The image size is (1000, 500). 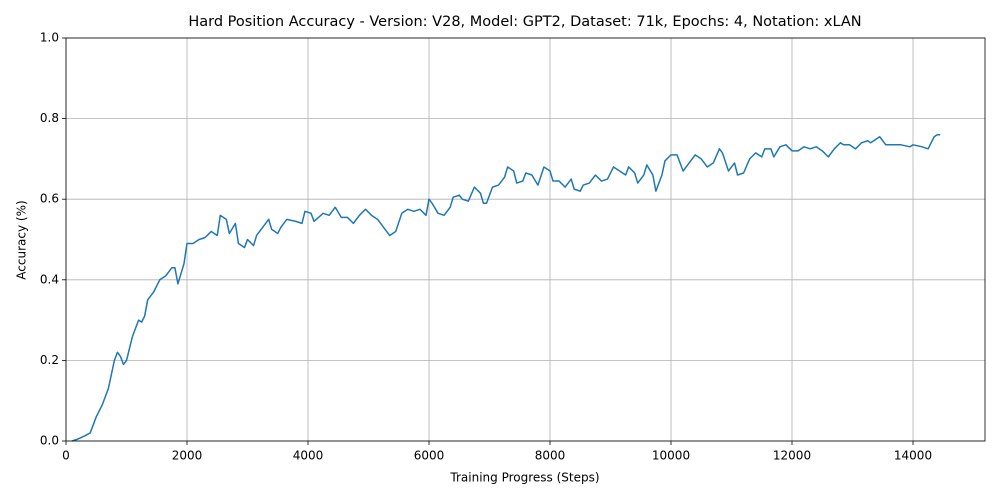 What do you see at coordinates (524, 478) in the screenshot?
I see `x-axis-label: Training Progress (Steps)` at bounding box center [524, 478].